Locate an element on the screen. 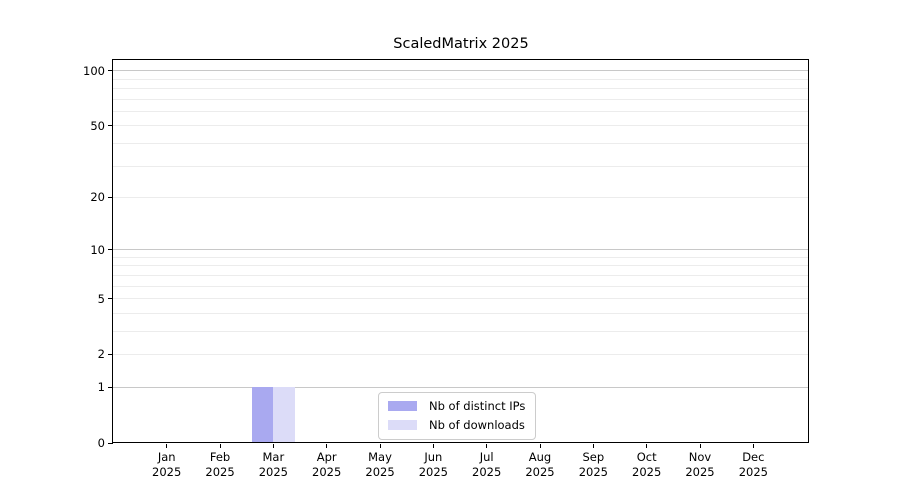  y-tick-label: 20 is located at coordinates (97, 197).